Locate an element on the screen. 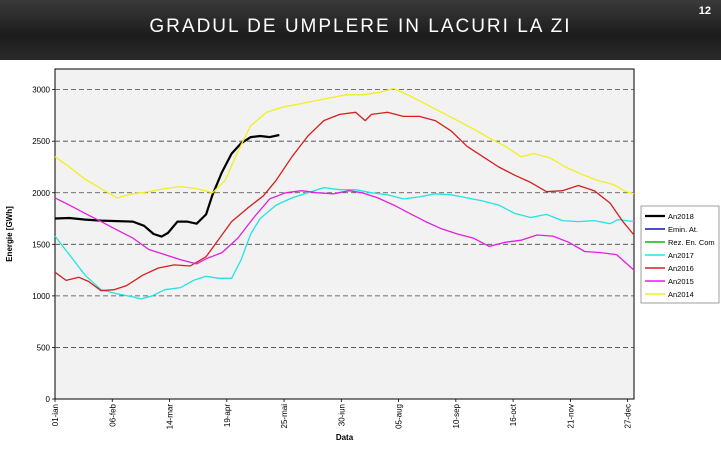 The image size is (721, 451). x-tick-label: 16-oct is located at coordinates (513, 414).